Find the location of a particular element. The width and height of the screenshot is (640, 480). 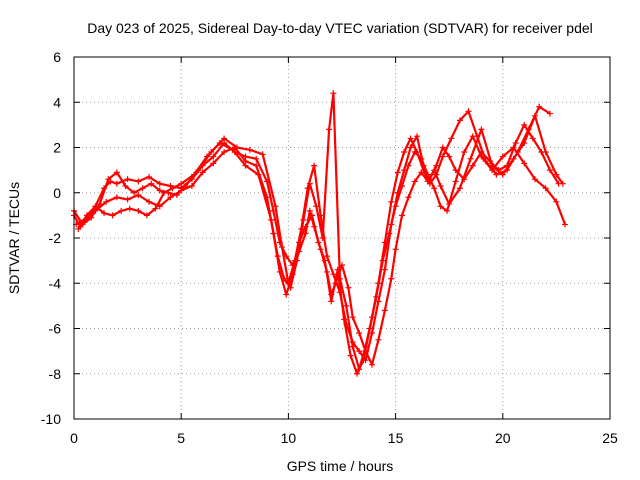

x-axis-label: GPS time / hours is located at coordinates (340, 466).